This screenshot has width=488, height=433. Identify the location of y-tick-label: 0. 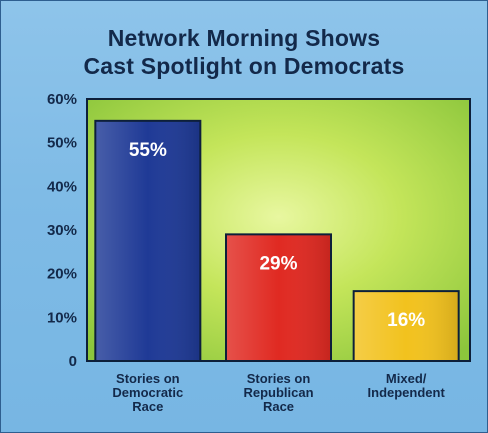
(73, 361).